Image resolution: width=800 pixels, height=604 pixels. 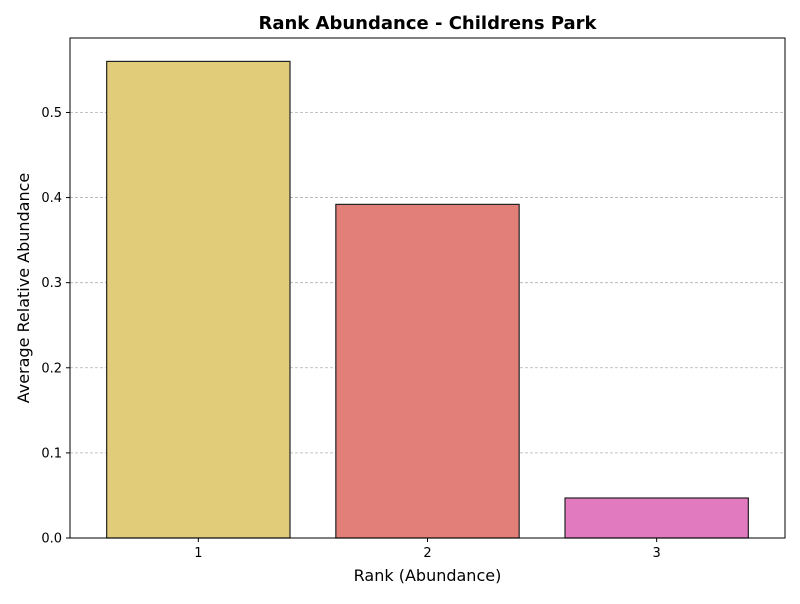 I want to click on y-tick-label: 0.4, so click(x=51, y=198).